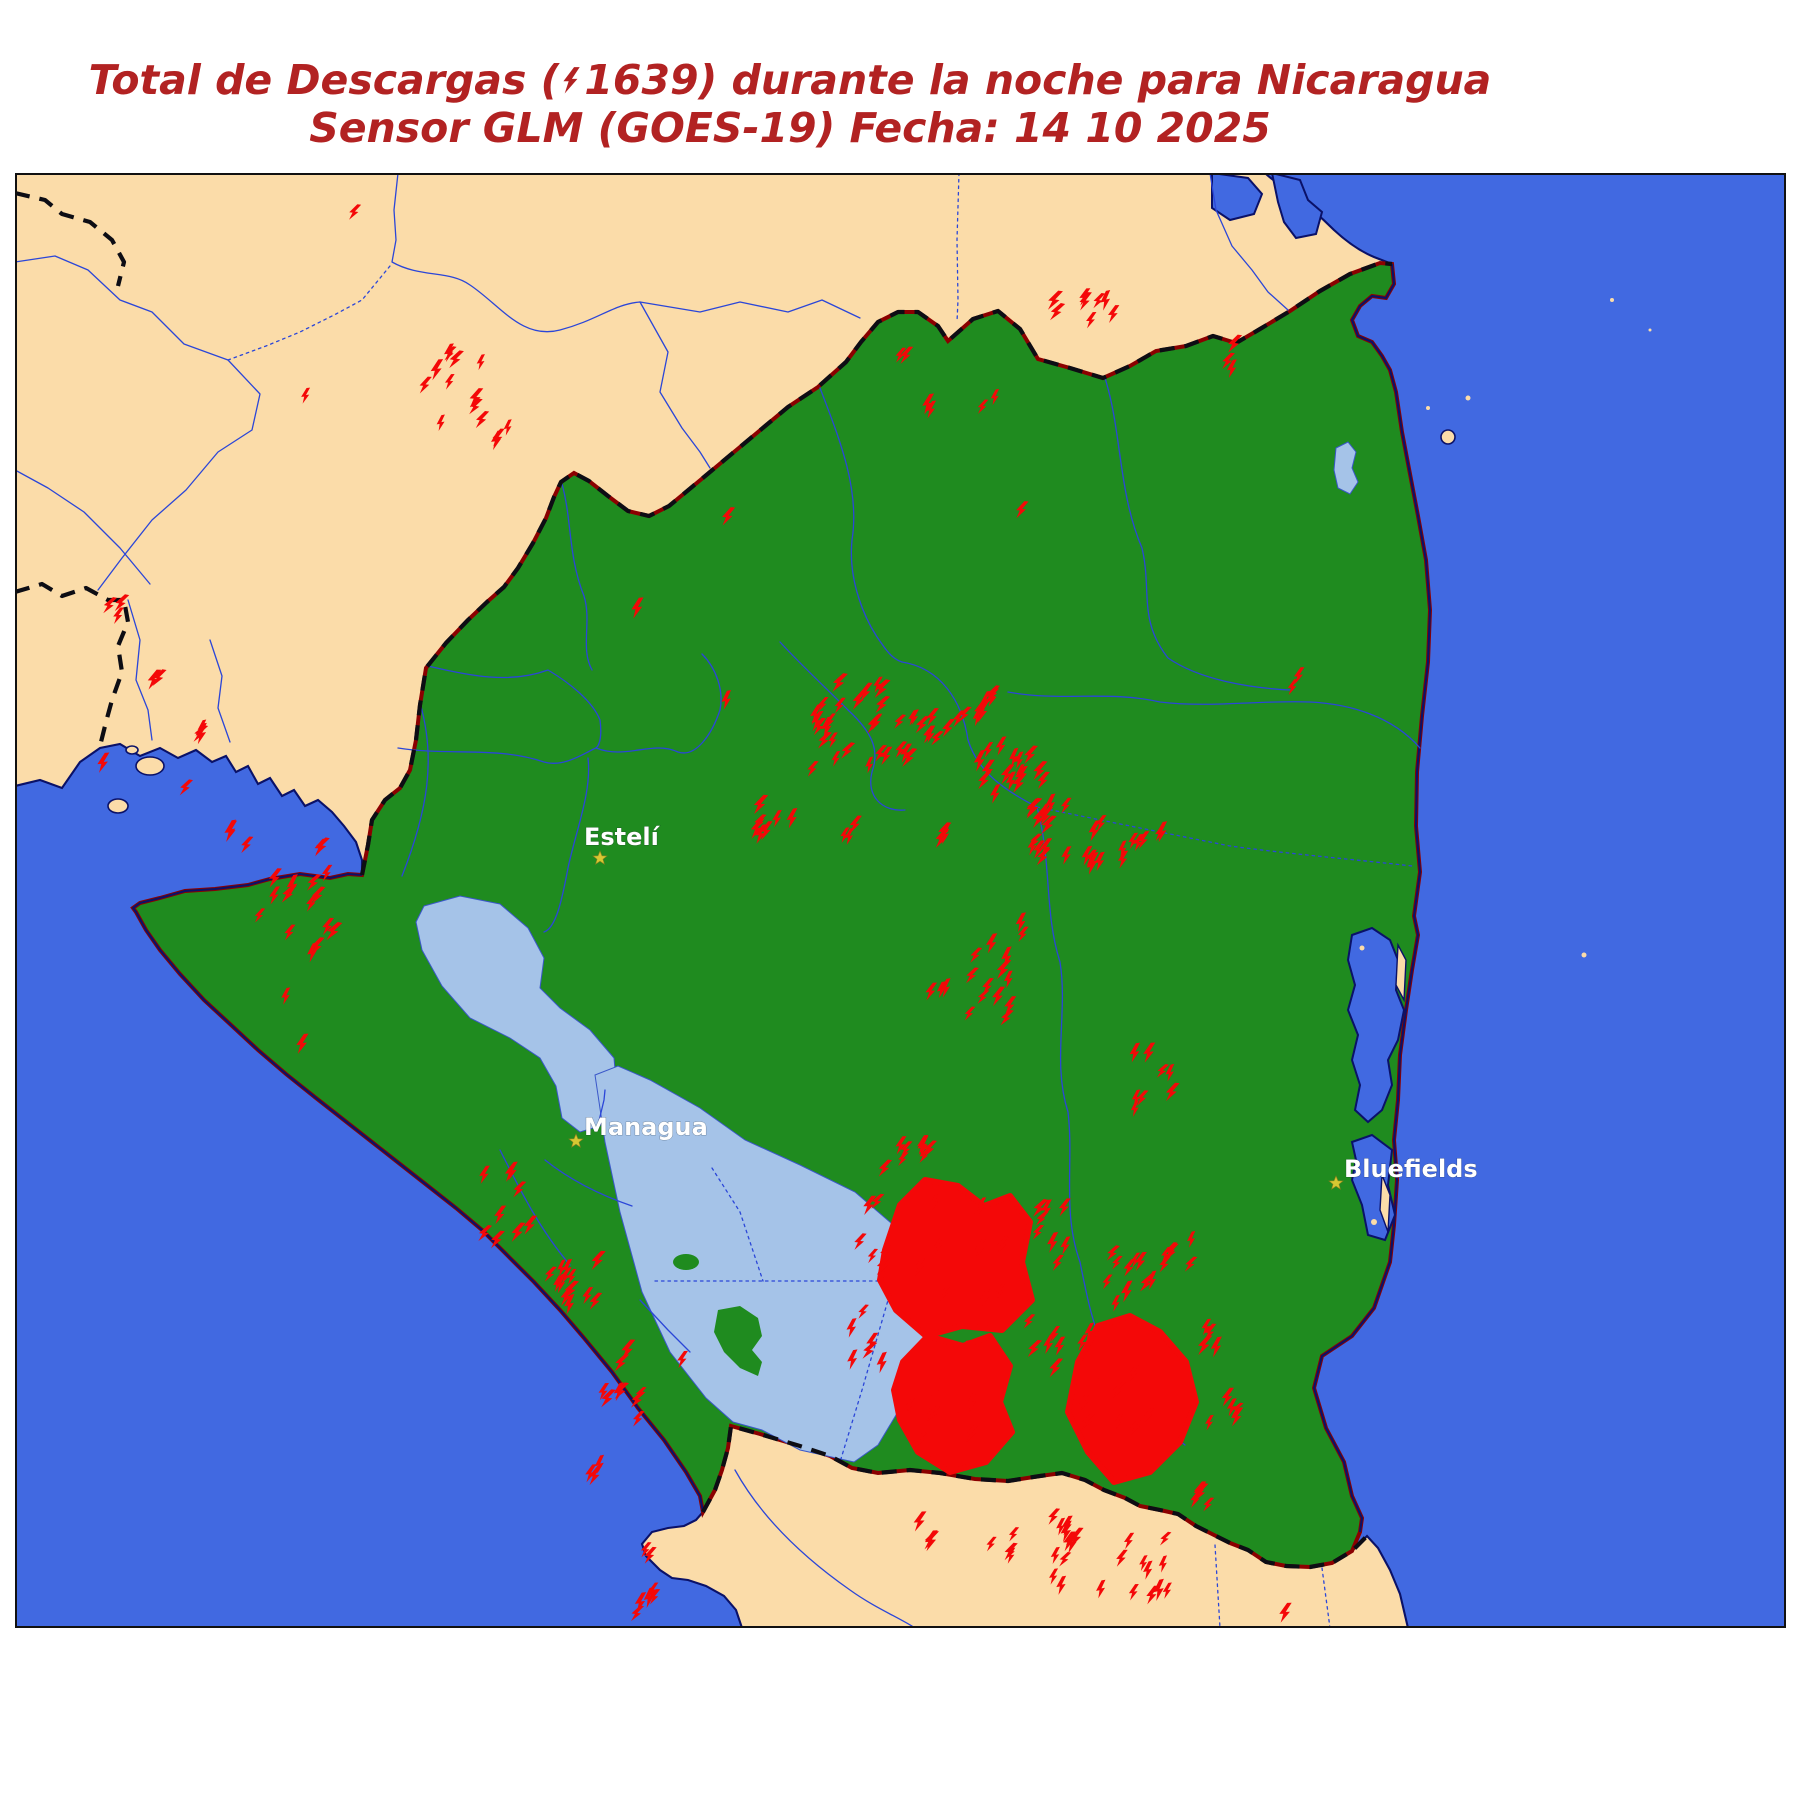  Describe the element at coordinates (1385, 1203) in the screenshot. I see `el-bluff-spit` at that location.